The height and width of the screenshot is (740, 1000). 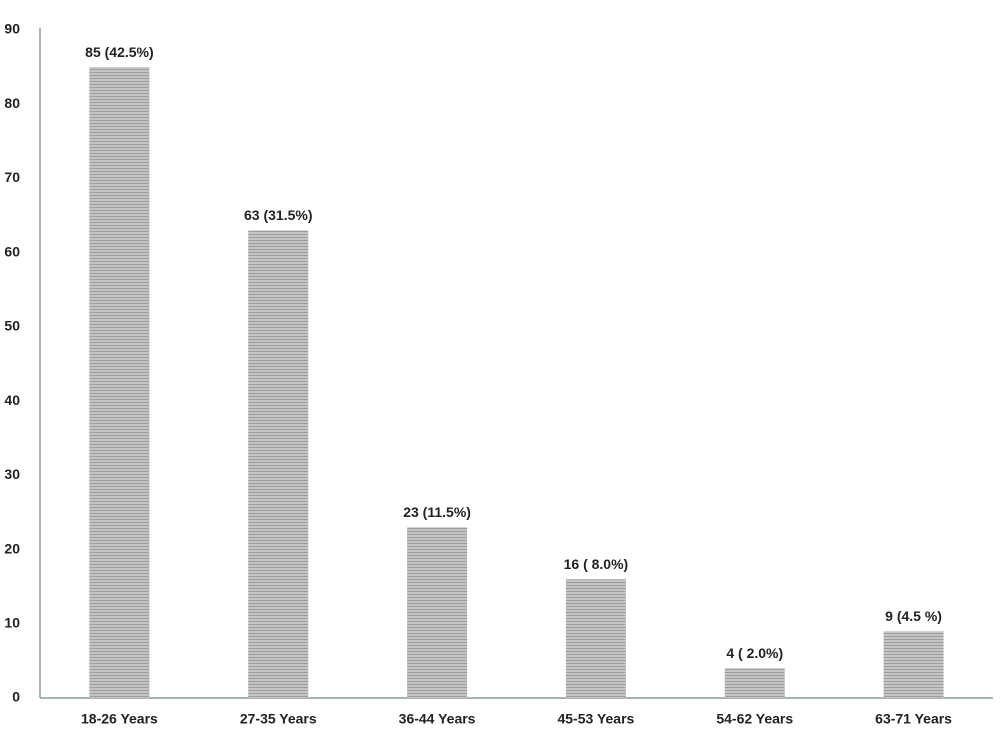 I want to click on data-label: 23 (11.5%), so click(x=437, y=512).